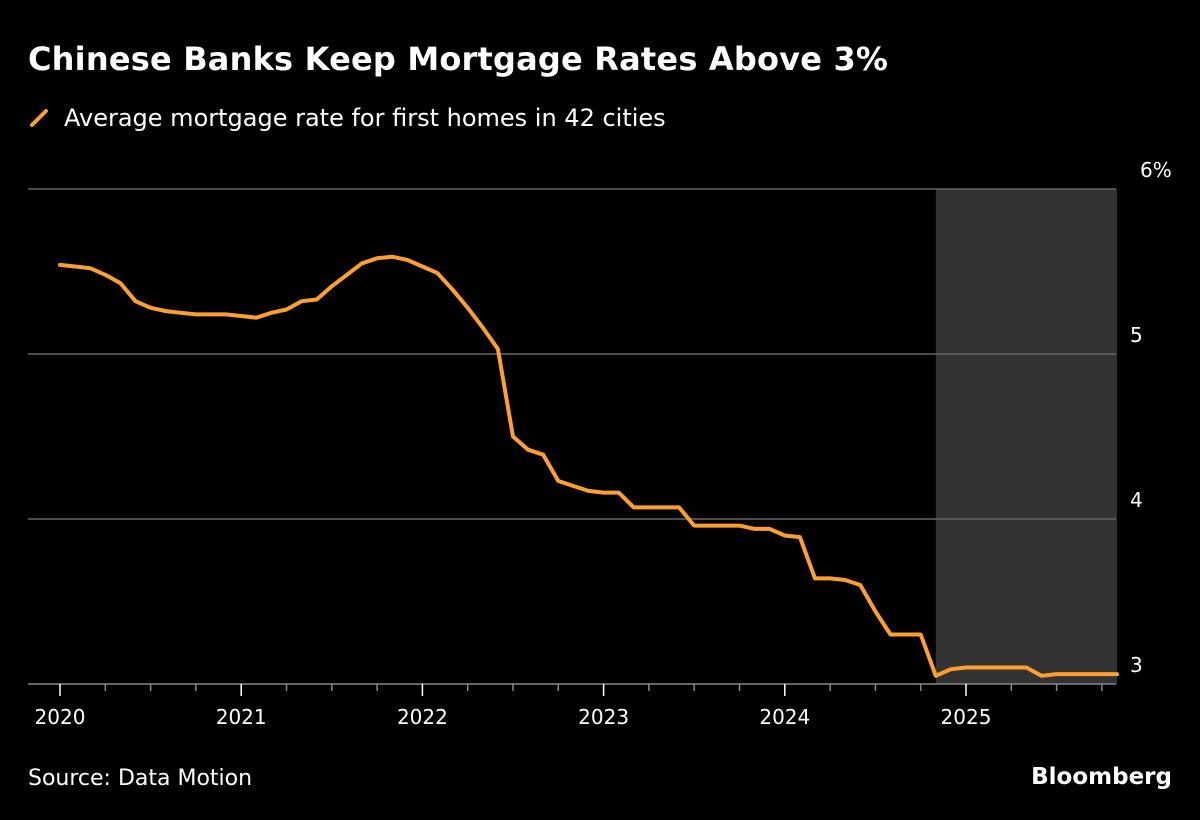 The height and width of the screenshot is (820, 1200). I want to click on x-tick-label: 2022, so click(422, 717).